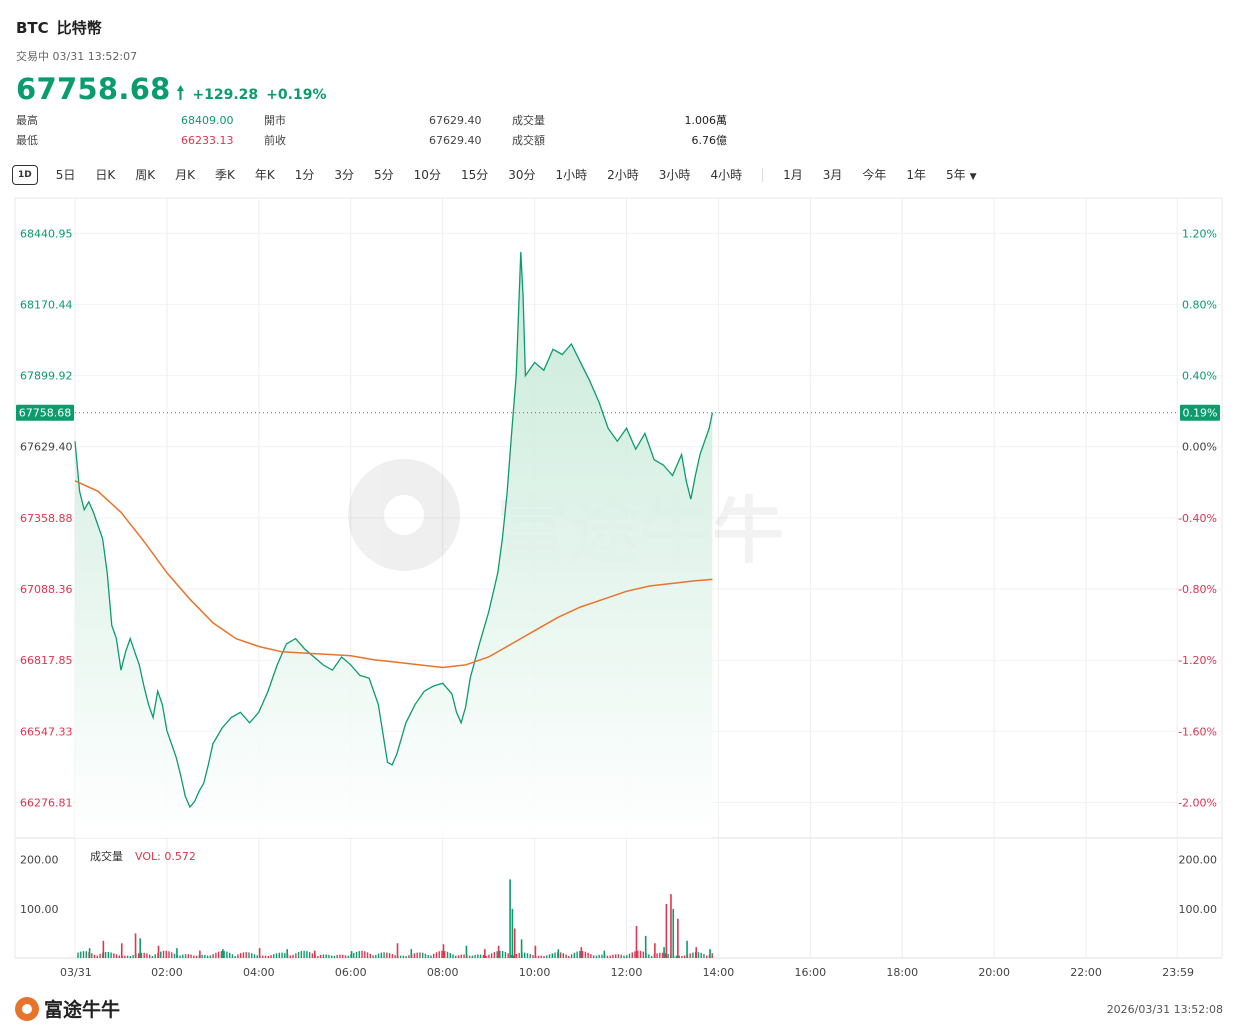 Image resolution: width=1239 pixels, height=1035 pixels. What do you see at coordinates (185, 175) in the screenshot?
I see `tab-monthly-k: 月K` at bounding box center [185, 175].